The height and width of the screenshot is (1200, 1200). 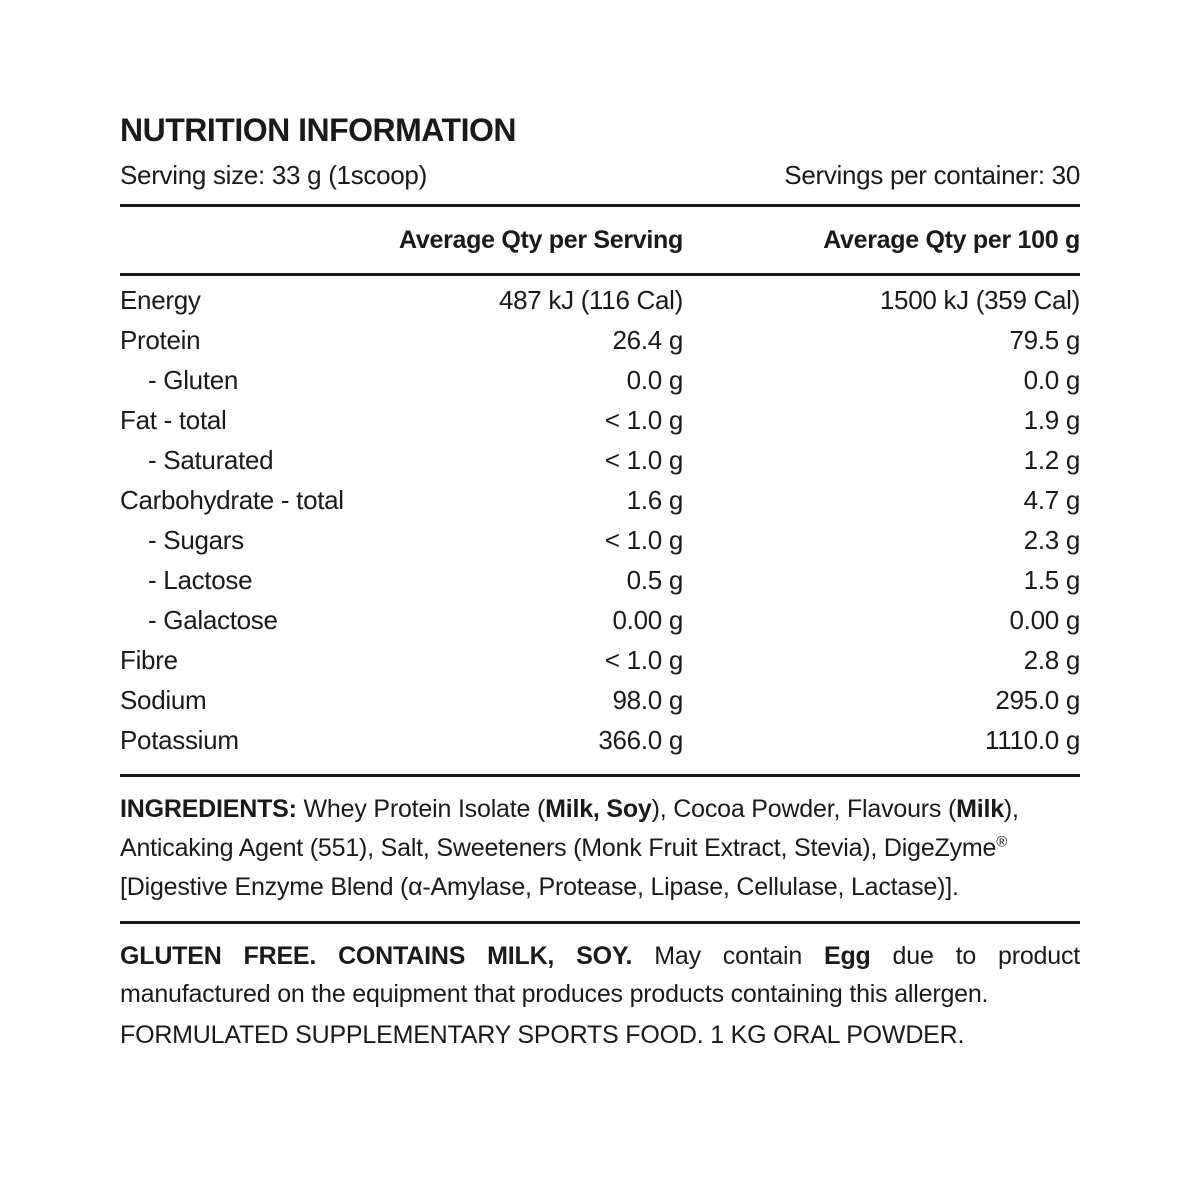 I want to click on emphasized-text: Egg, so click(x=847, y=956).